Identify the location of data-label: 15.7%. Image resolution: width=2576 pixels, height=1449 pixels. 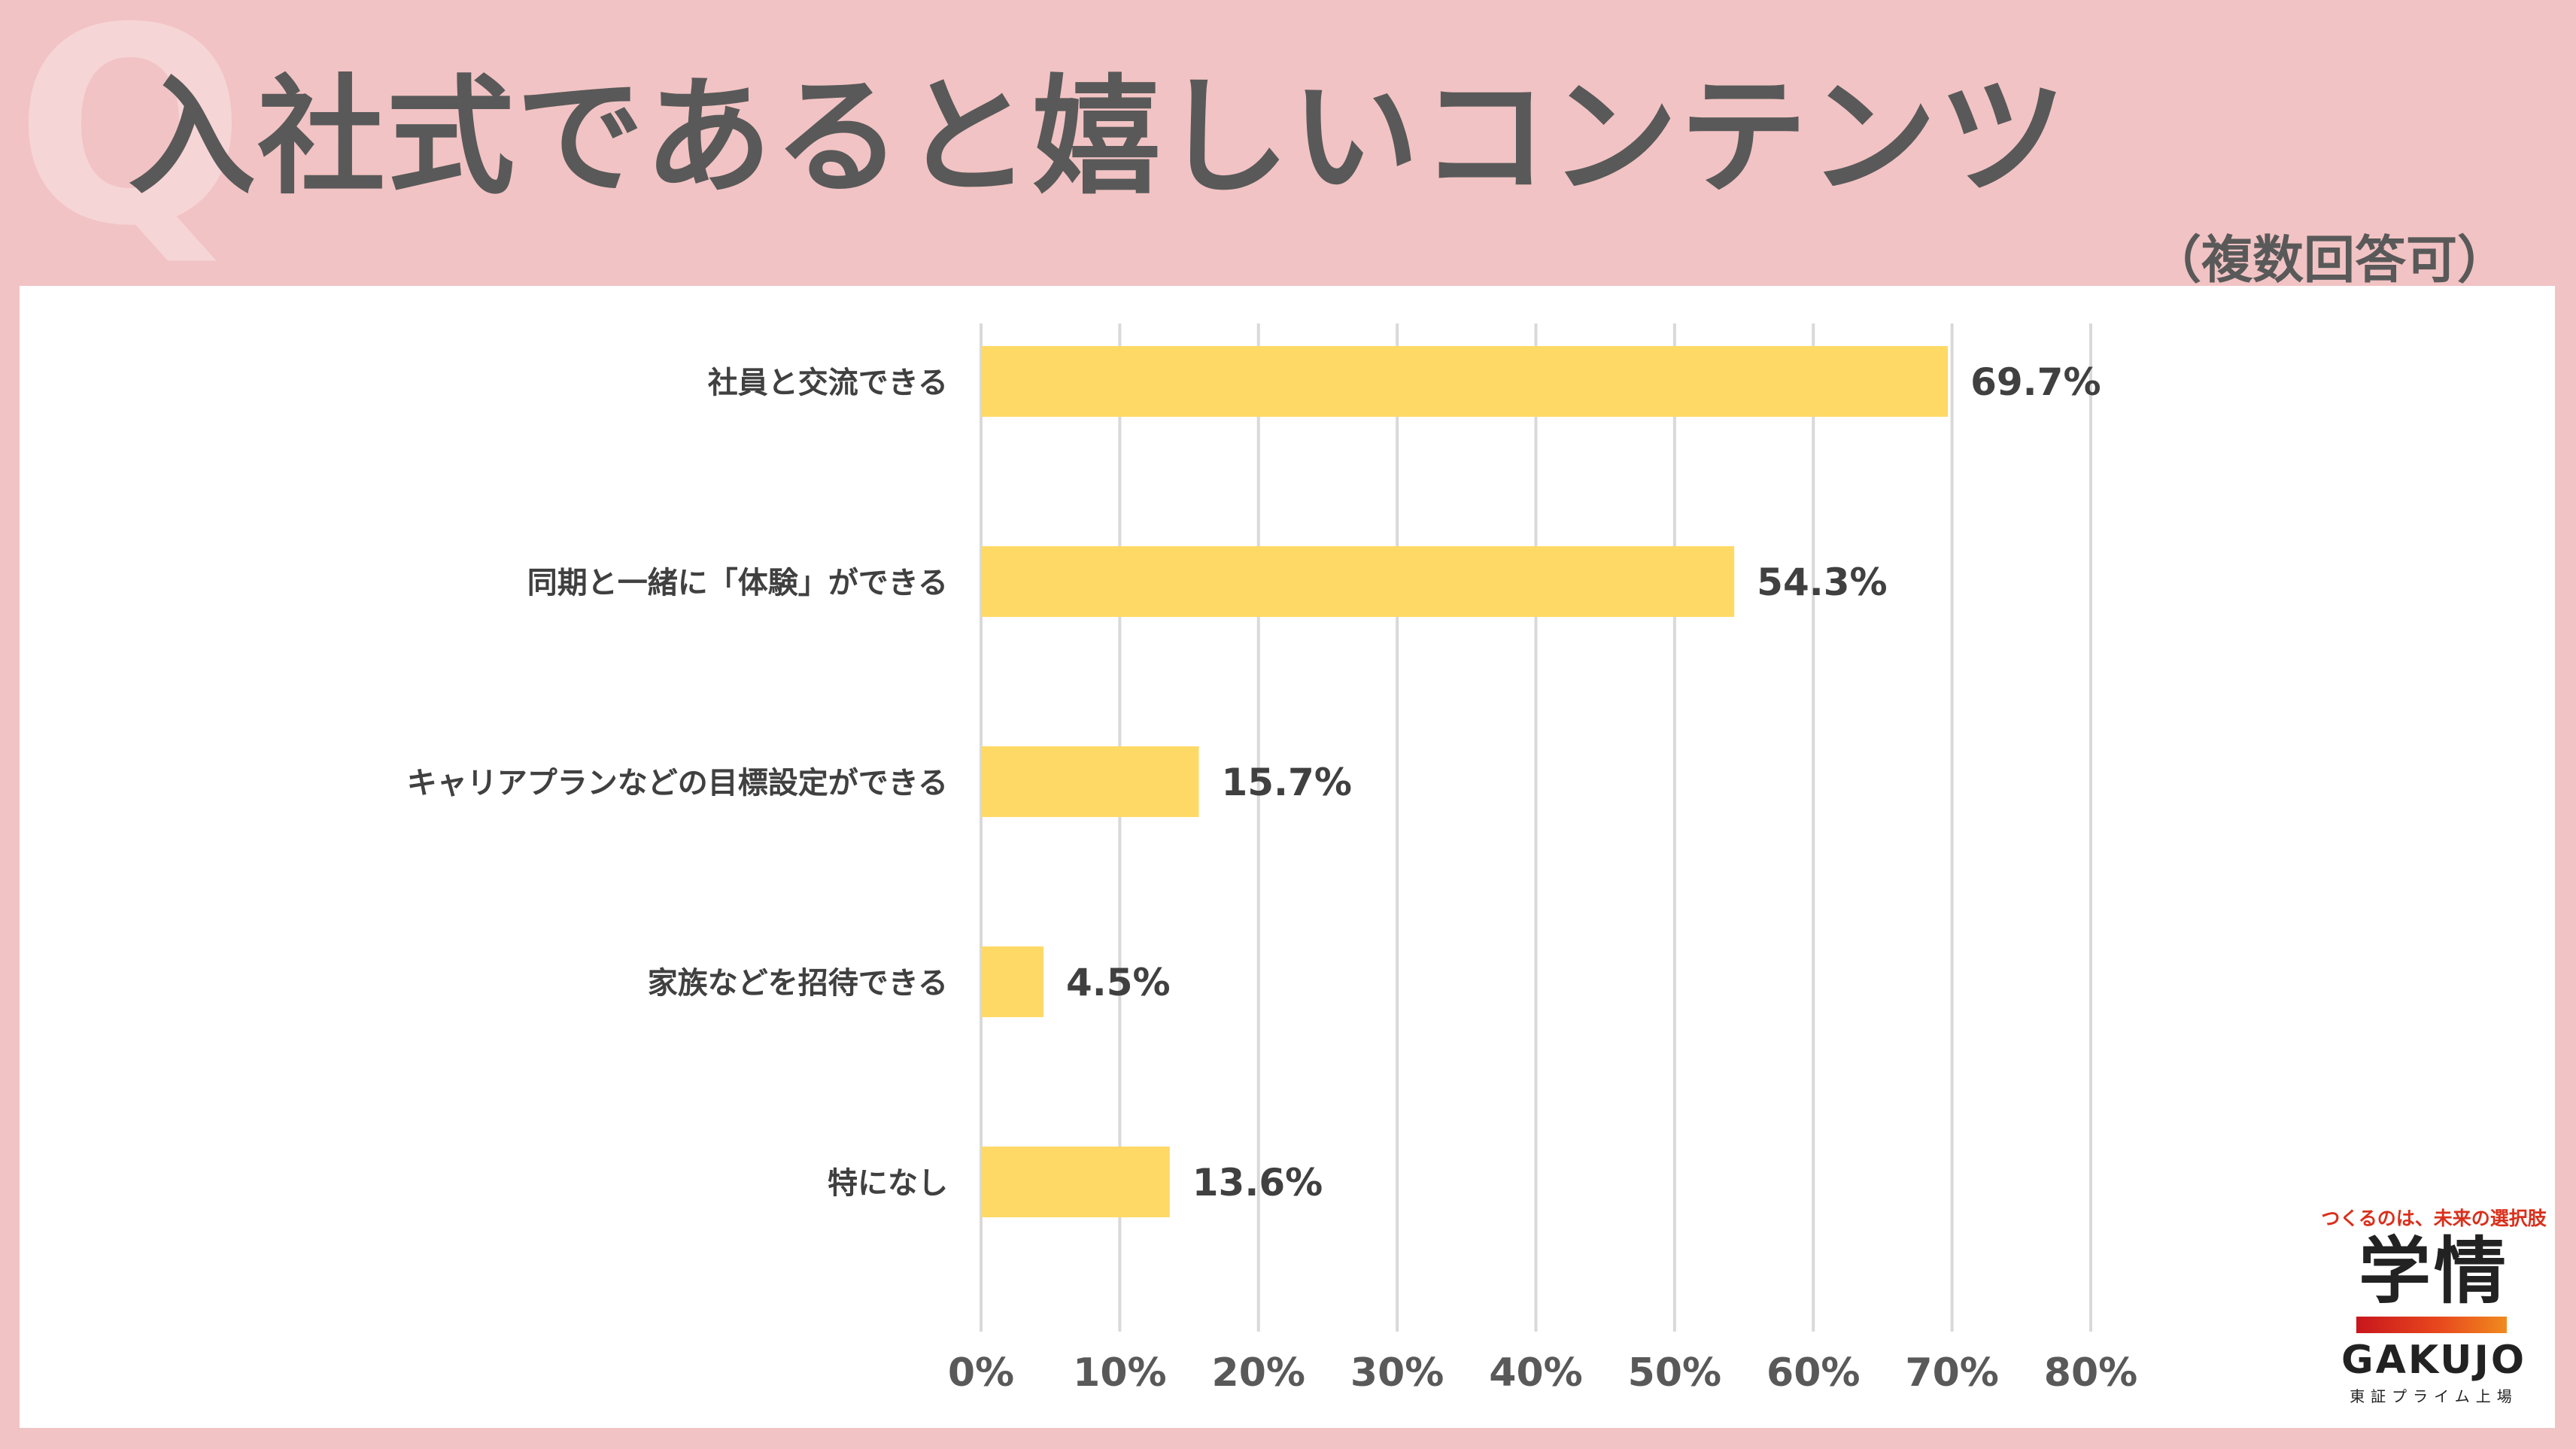
(1286, 783).